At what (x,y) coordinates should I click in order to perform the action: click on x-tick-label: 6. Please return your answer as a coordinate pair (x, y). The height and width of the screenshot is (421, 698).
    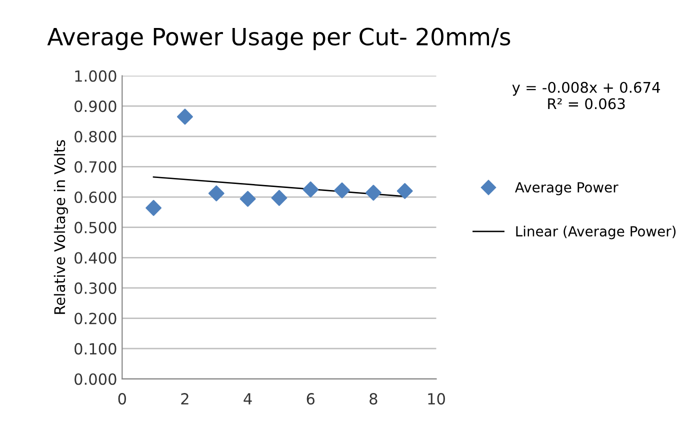
    Looking at the image, I should click on (310, 399).